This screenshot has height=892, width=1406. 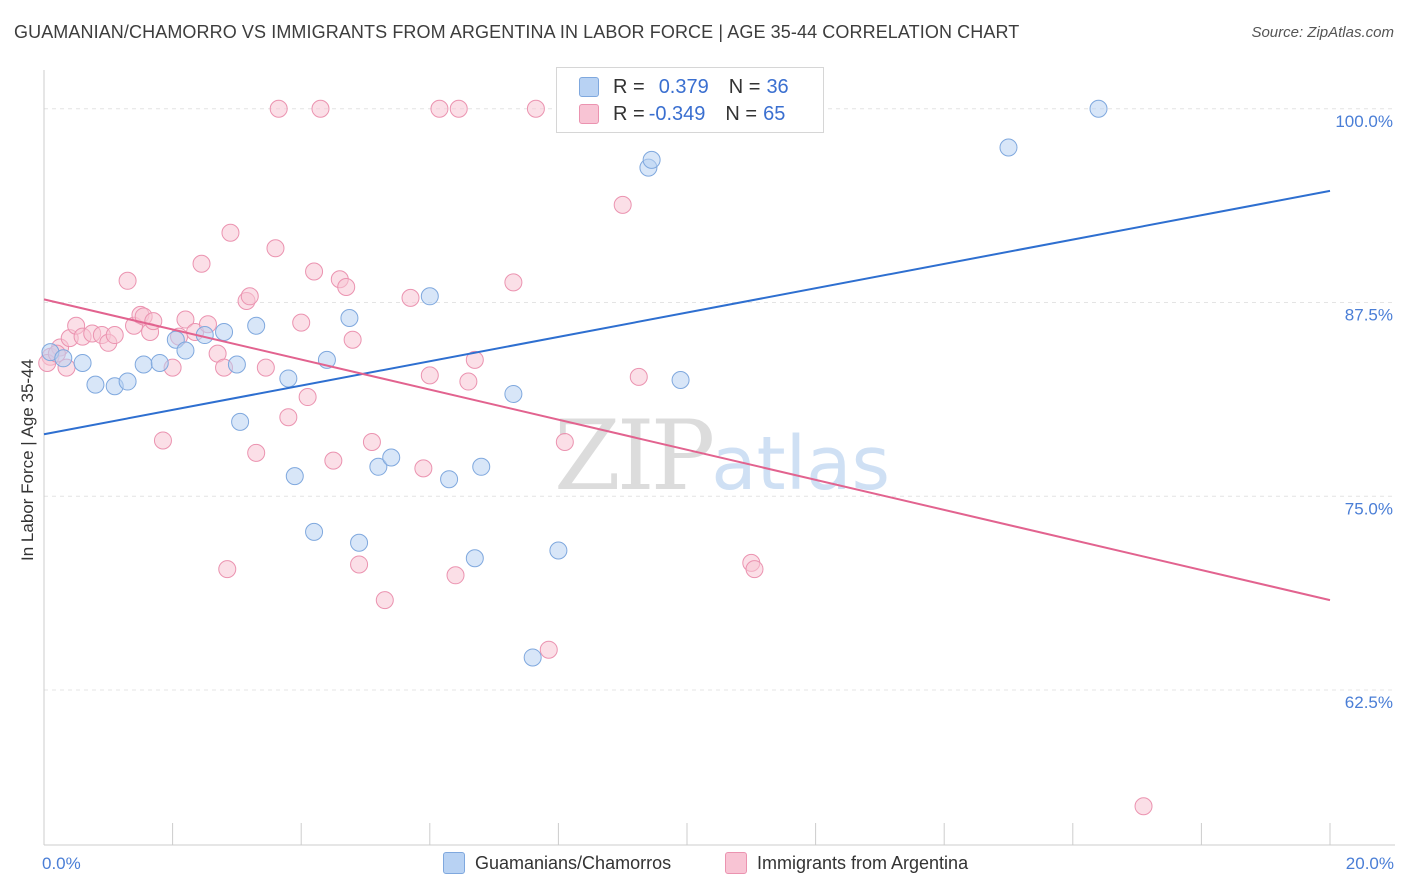 What do you see at coordinates (1364, 121) in the screenshot?
I see `y-tick-label: 100.0%` at bounding box center [1364, 121].